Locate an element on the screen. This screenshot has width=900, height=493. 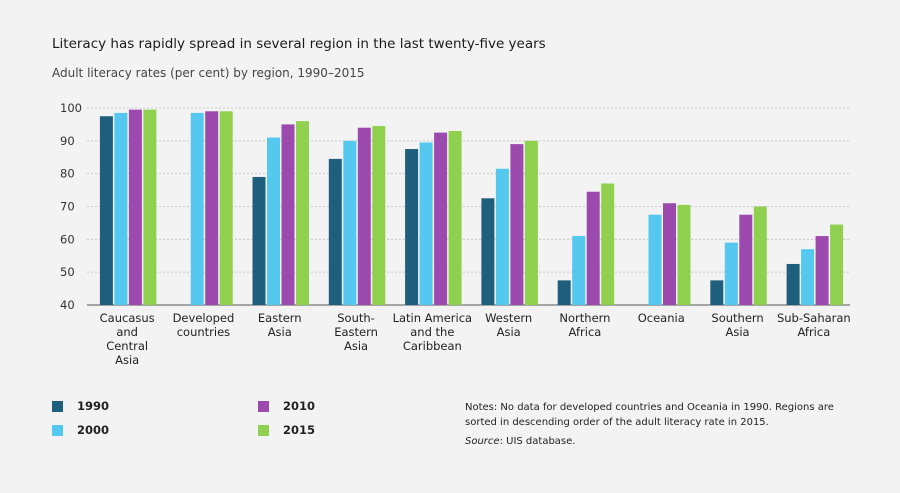
legend-item-2015: 2015 is located at coordinates (286, 430).